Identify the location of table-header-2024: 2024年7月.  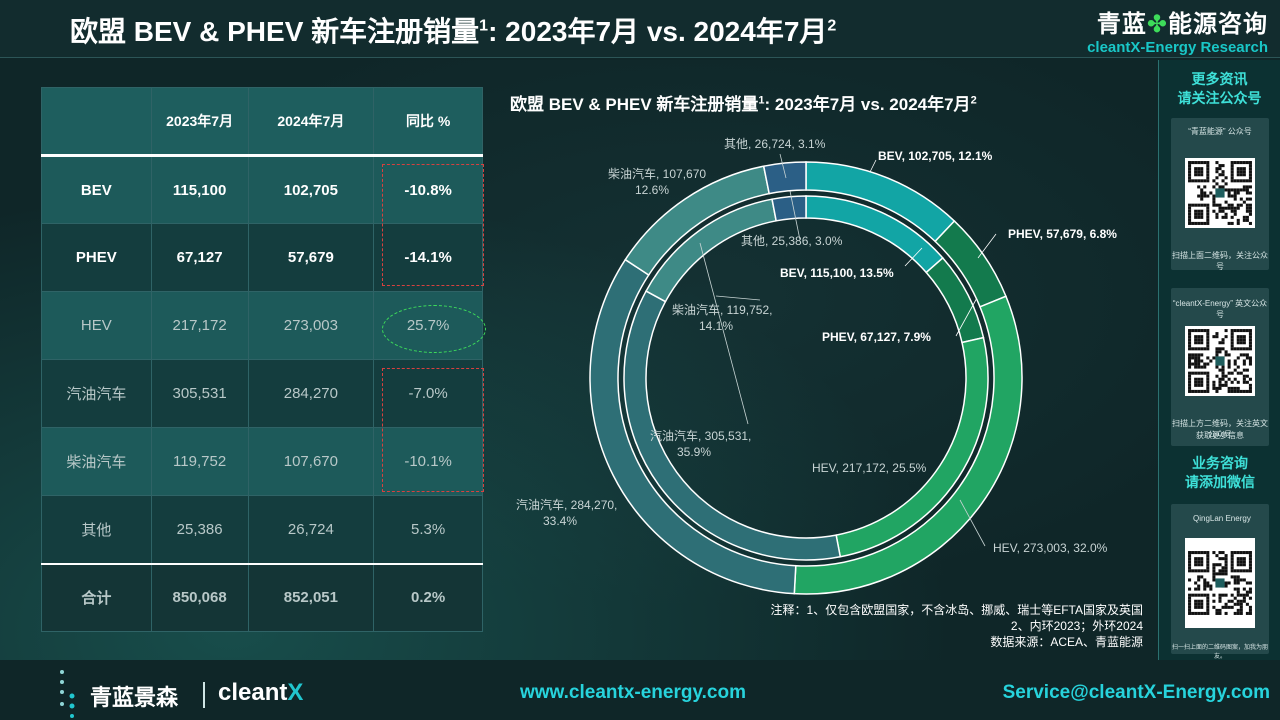
(311, 121).